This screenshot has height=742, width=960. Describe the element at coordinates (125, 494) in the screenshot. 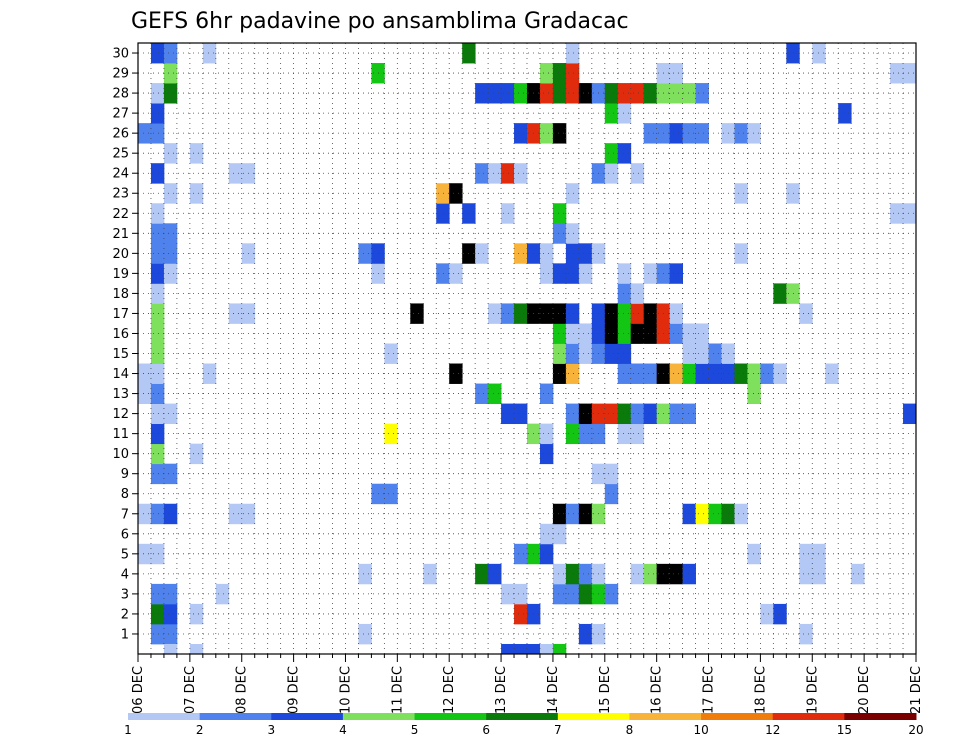

I see `y-tick-label: 8` at that location.